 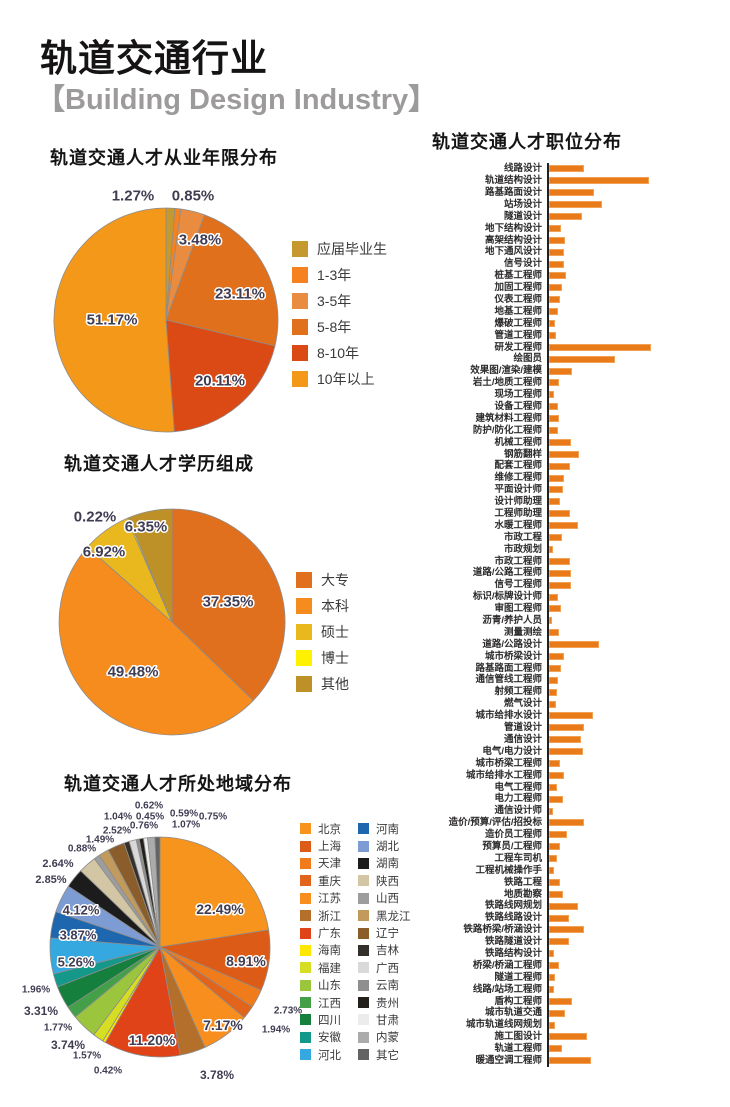 What do you see at coordinates (149, 806) in the screenshot?
I see `pie-percent-label-贵州: 0.62%` at bounding box center [149, 806].